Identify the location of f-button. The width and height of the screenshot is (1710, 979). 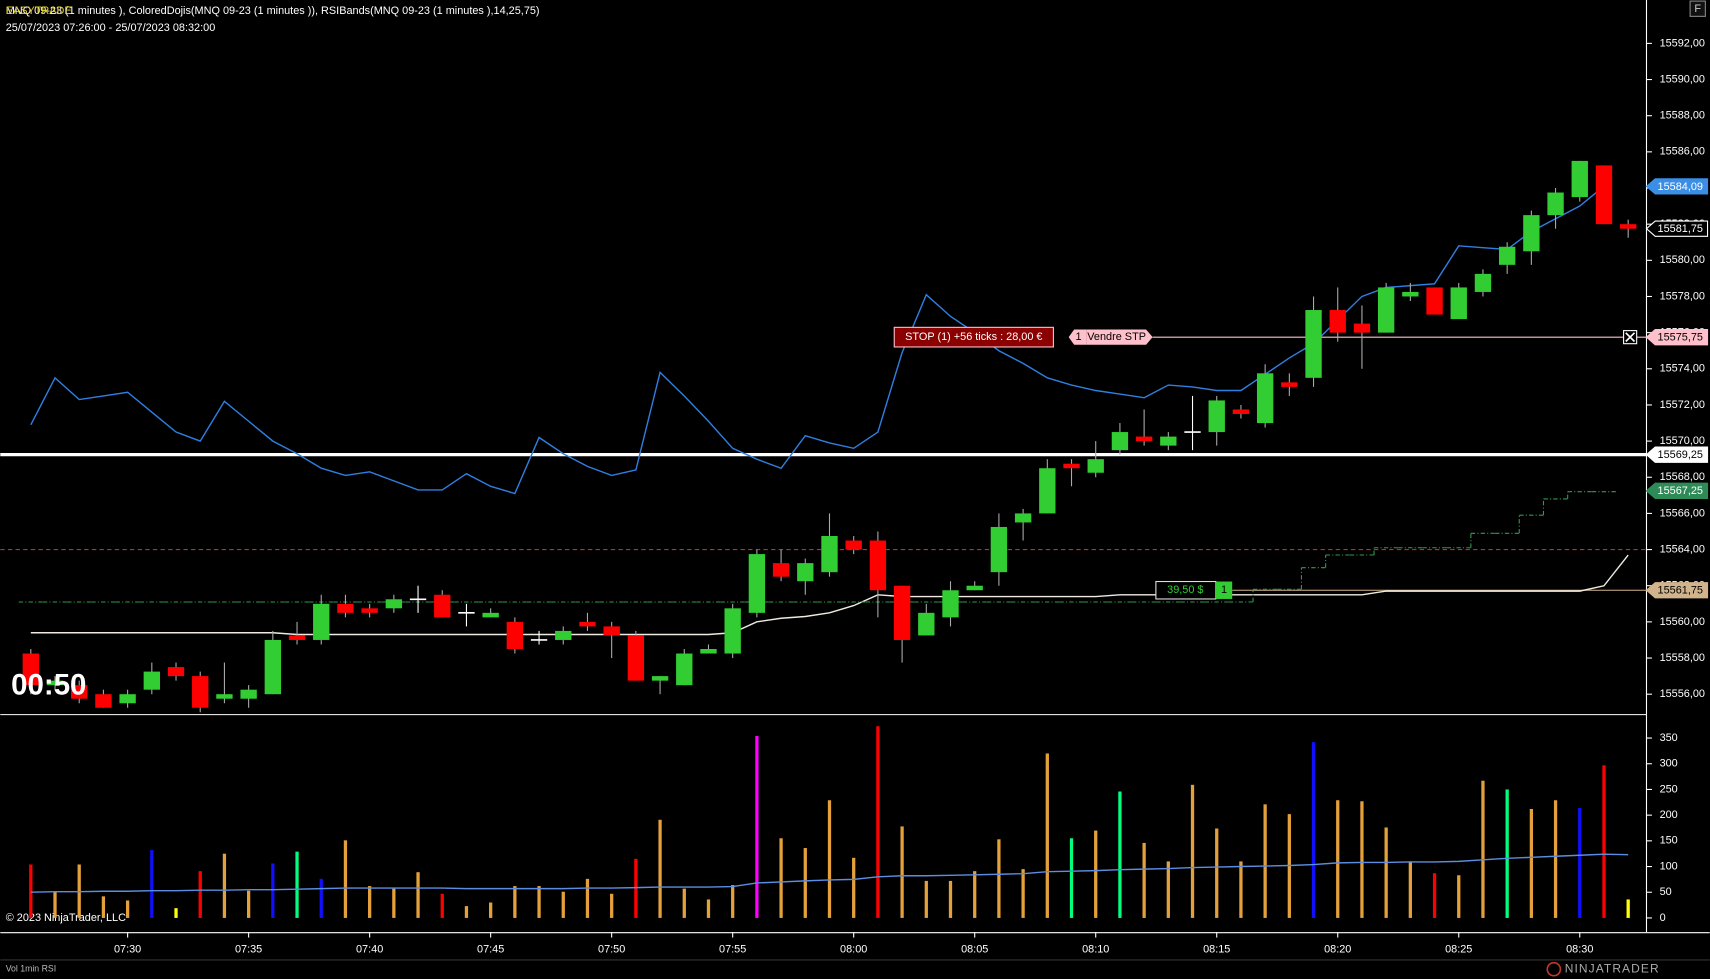
(1697, 8).